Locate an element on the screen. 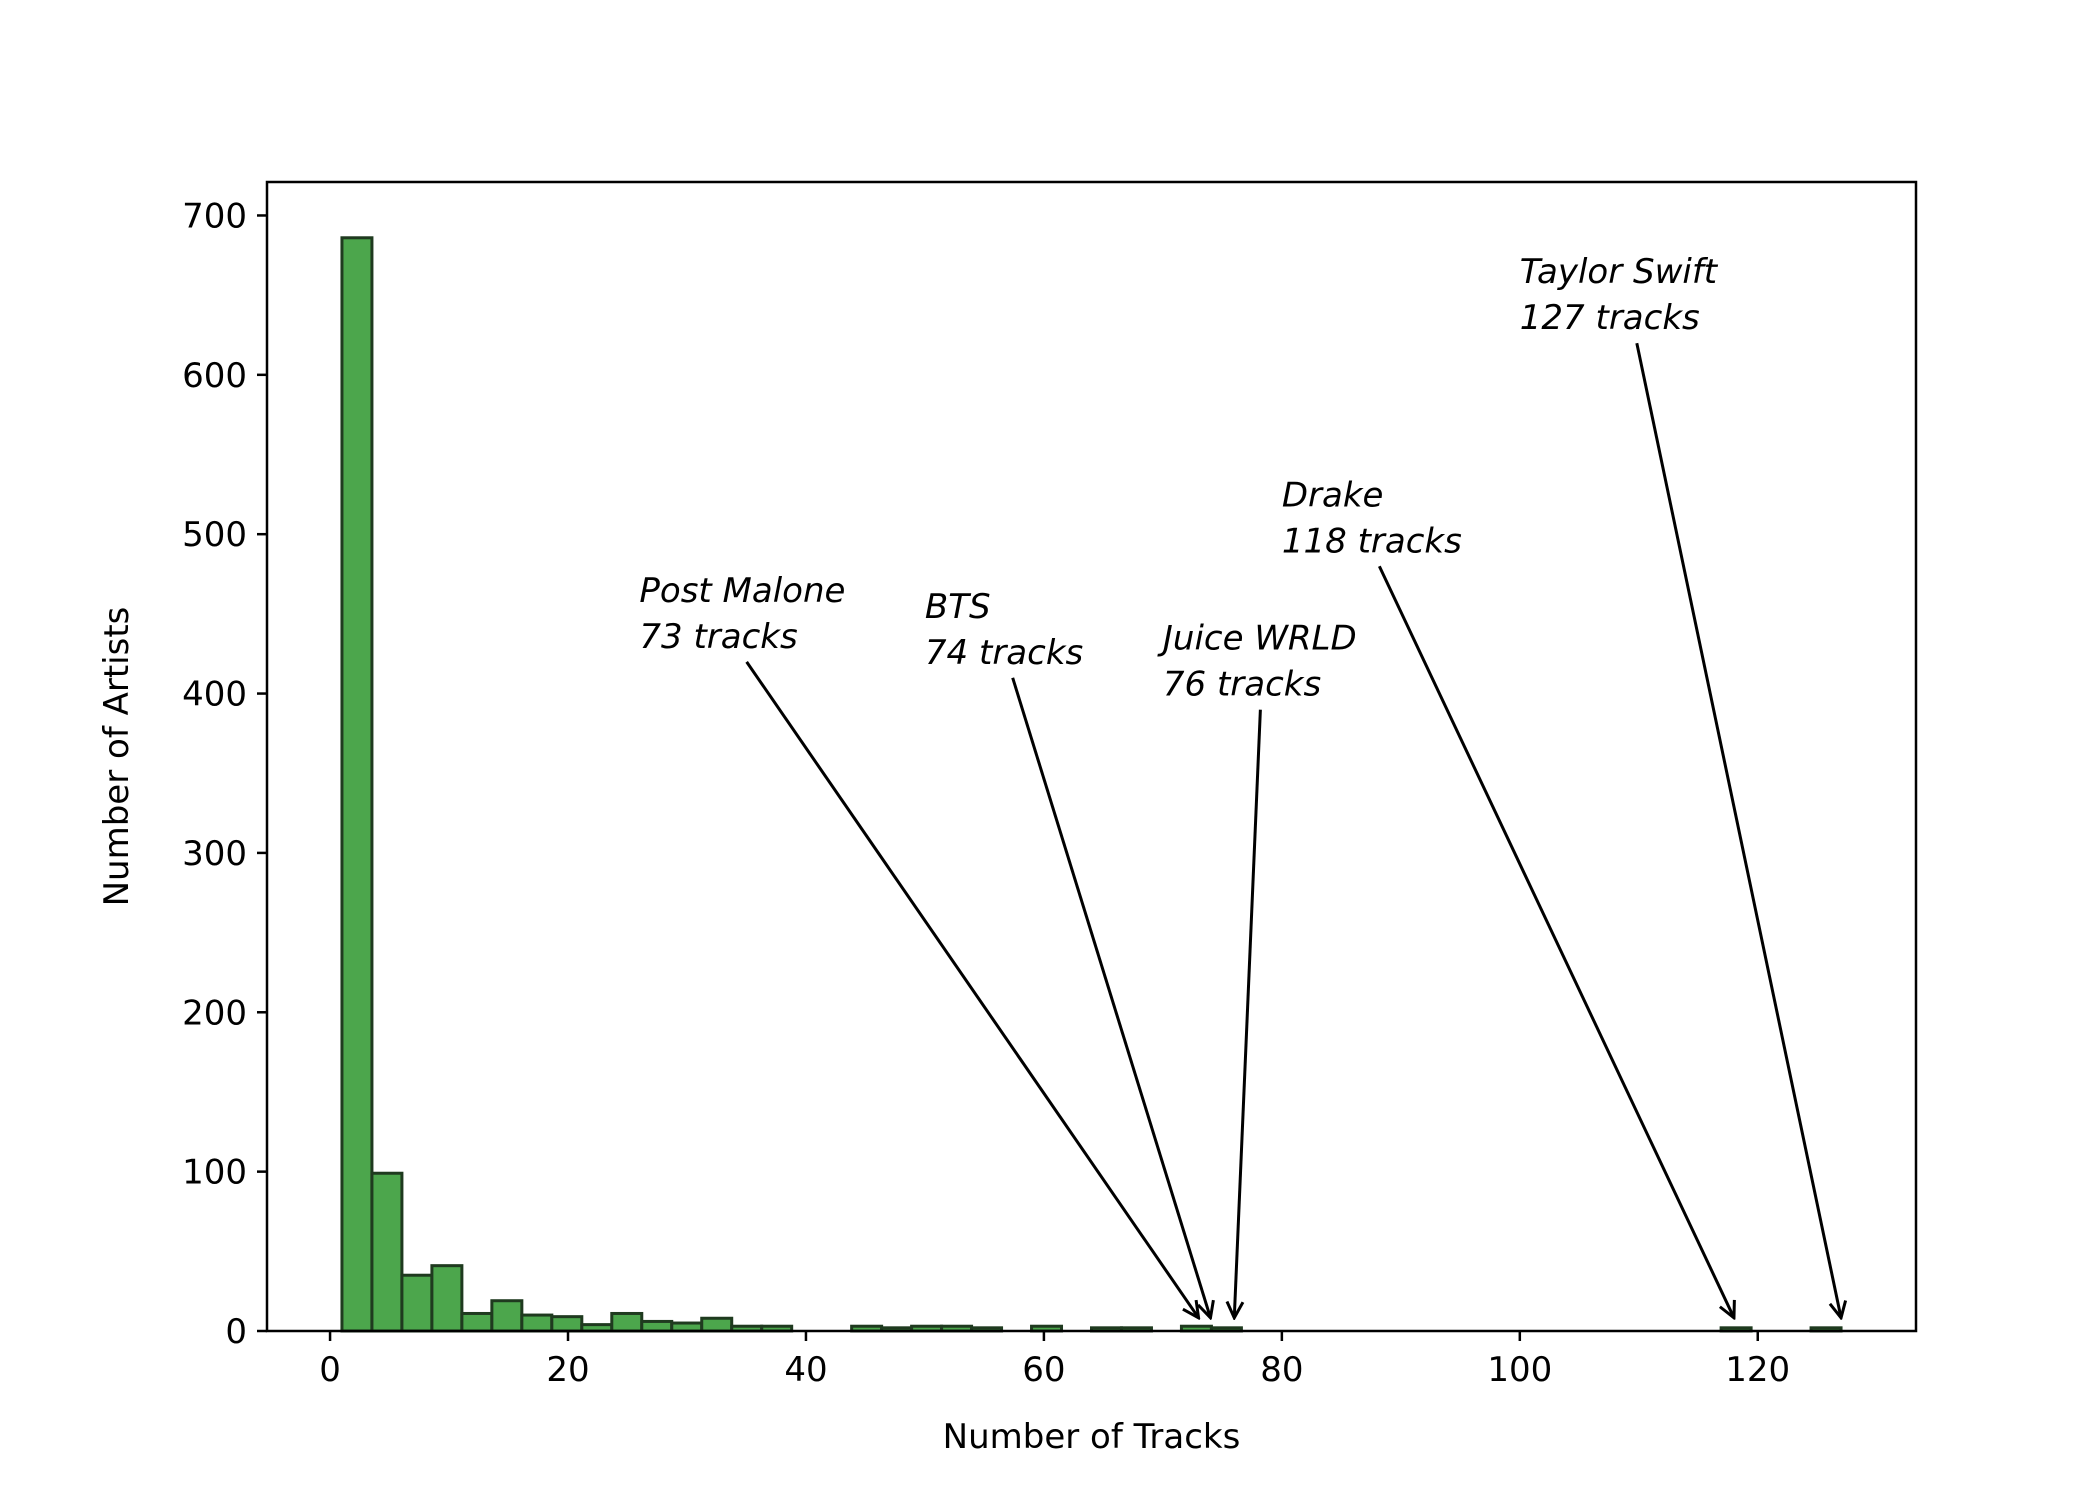 This screenshot has height=1500, width=2100. x-tick-label: 20 is located at coordinates (567, 1370).